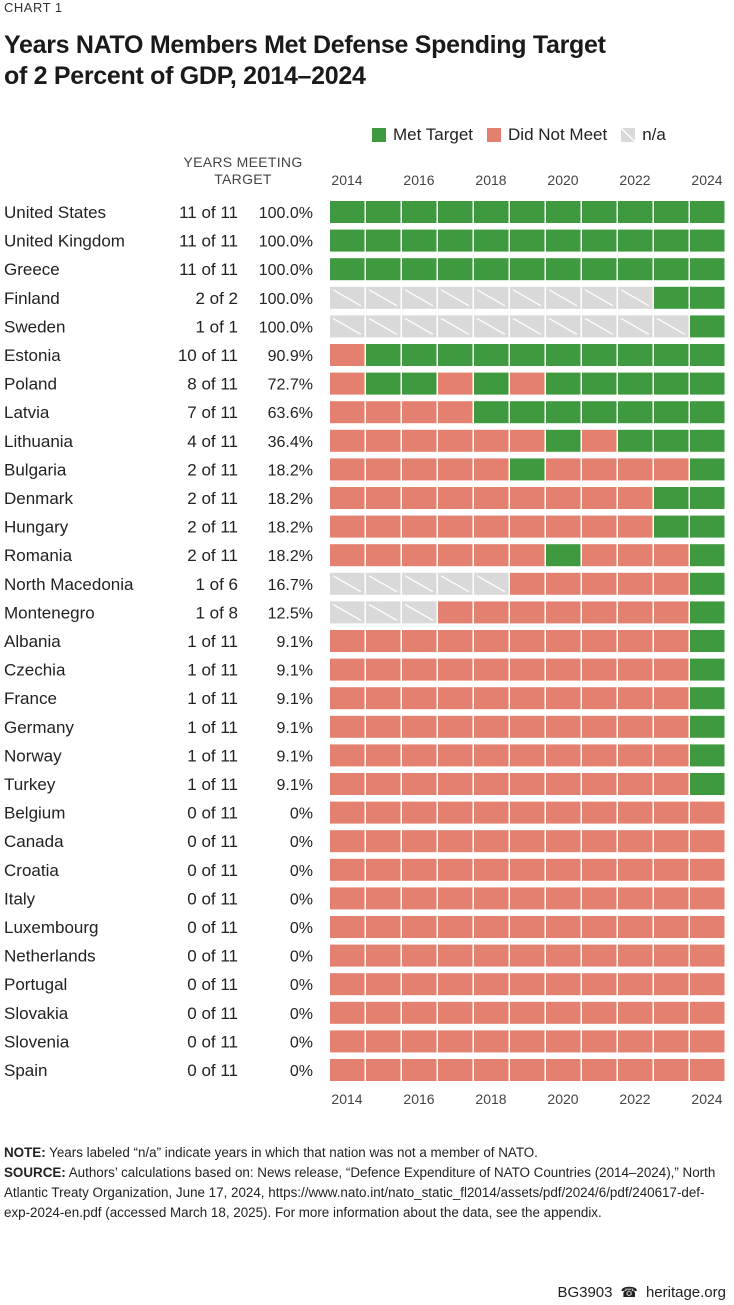  What do you see at coordinates (212, 984) in the screenshot?
I see `years-meeting-portugal: 0 of 11` at bounding box center [212, 984].